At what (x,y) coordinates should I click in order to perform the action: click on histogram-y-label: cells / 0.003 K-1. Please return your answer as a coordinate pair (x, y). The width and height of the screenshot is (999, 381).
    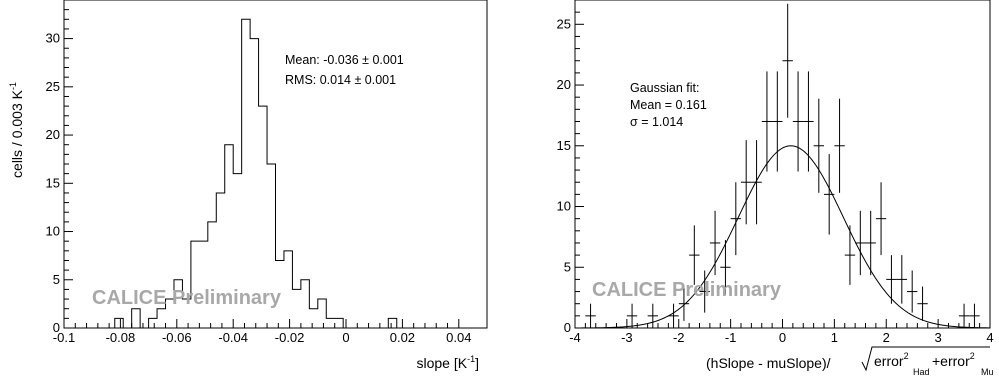
    Looking at the image, I should click on (16, 130).